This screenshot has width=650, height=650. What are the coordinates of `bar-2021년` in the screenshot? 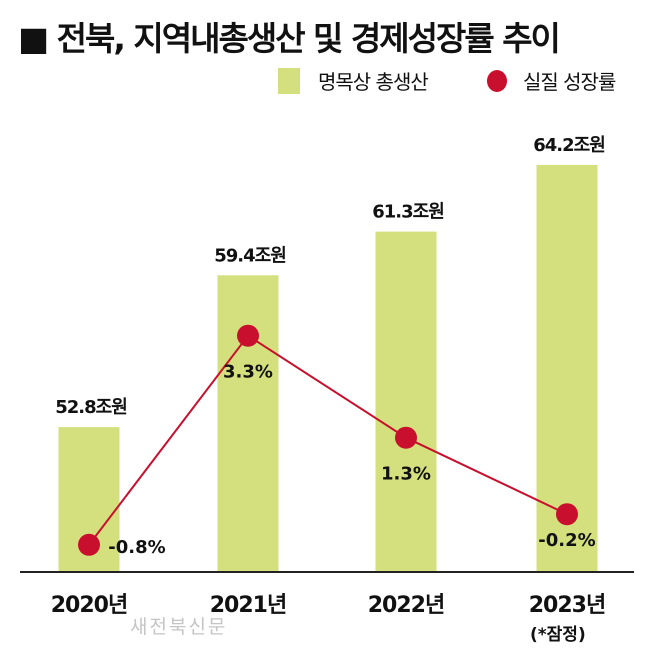 It's located at (248, 423).